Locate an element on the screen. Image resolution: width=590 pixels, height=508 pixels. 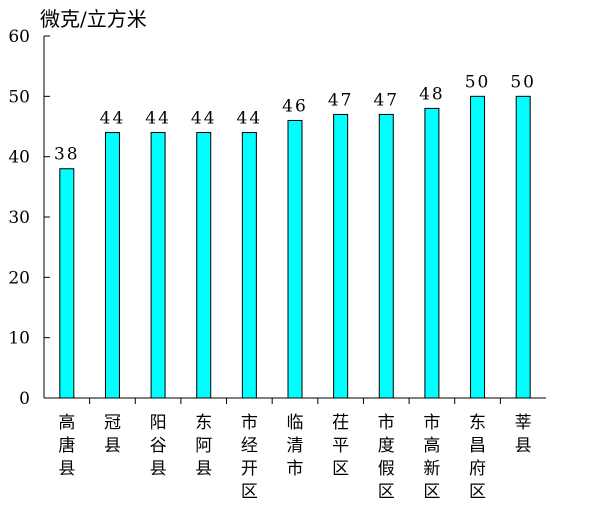
y-tick-label: 40 is located at coordinates (19, 158).